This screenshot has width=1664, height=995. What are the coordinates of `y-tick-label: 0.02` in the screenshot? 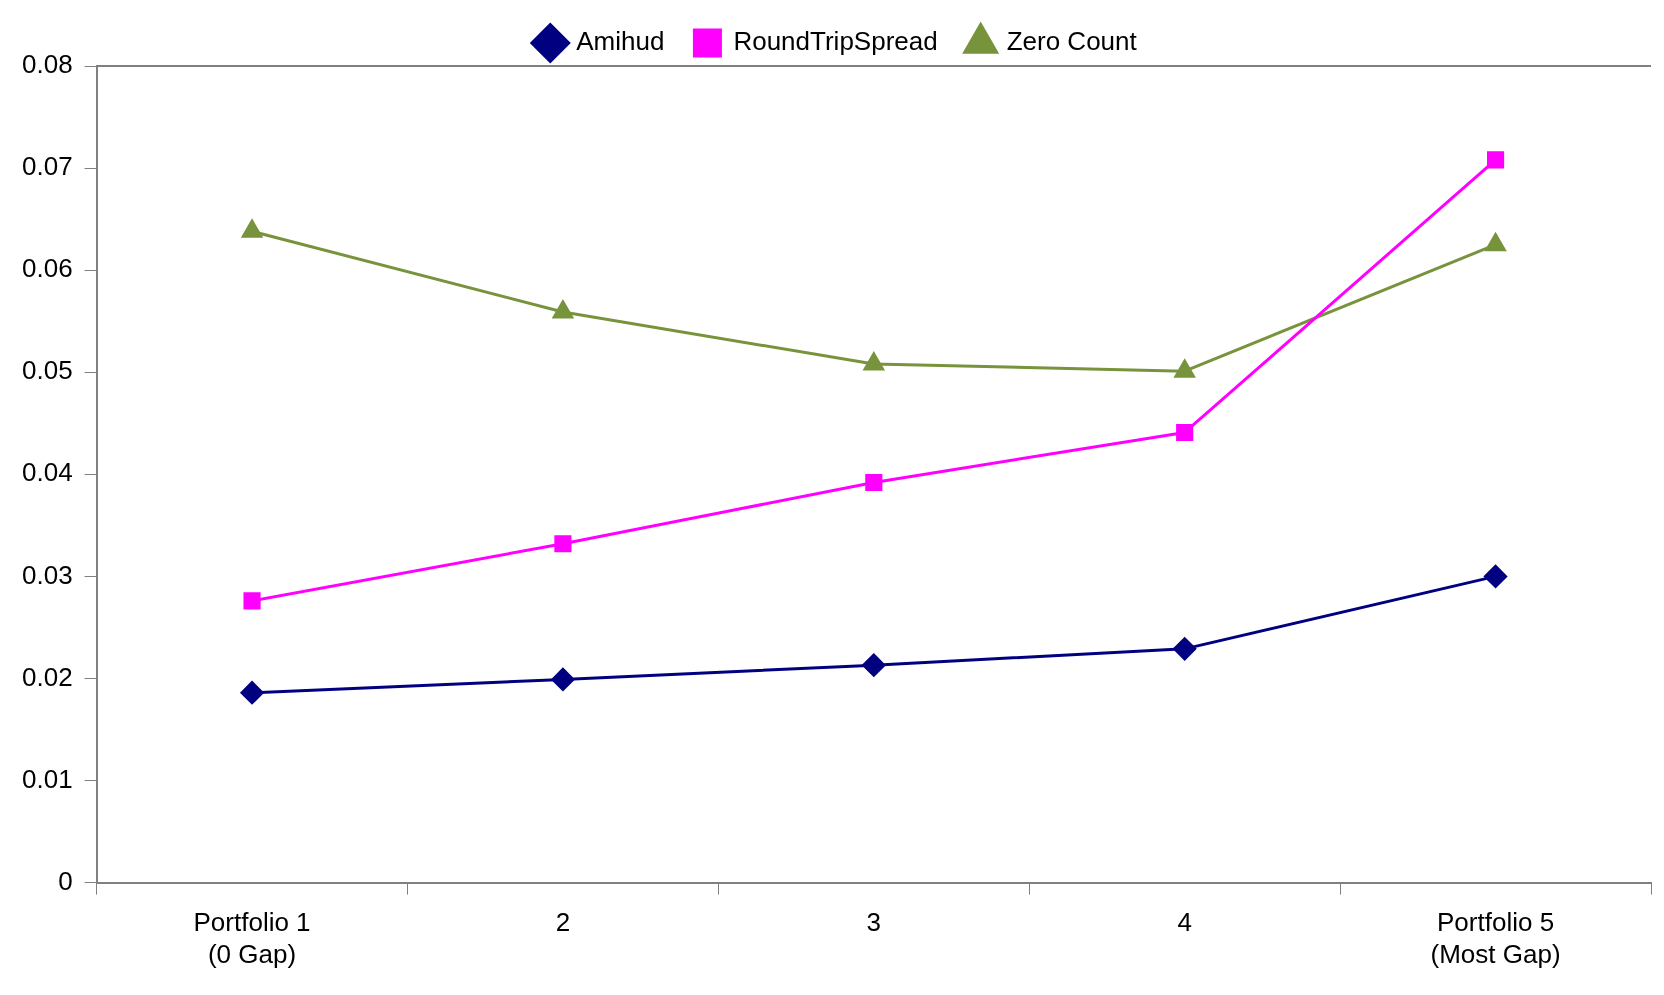 It's located at (47, 676).